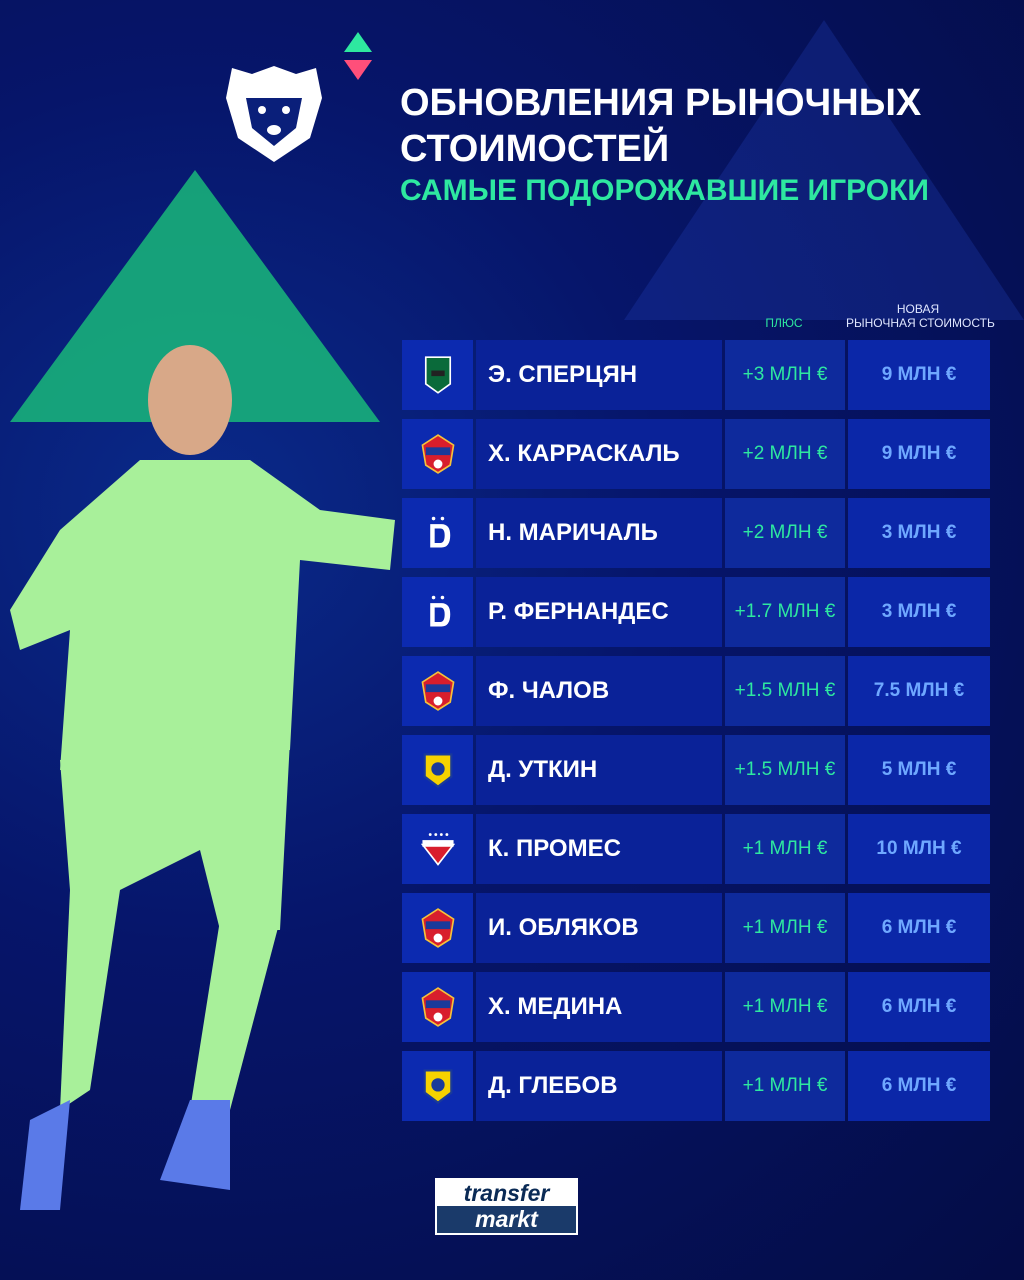  I want to click on table-row: Н. МАРИЧАЛЬ +2 МЛН € 3 МЛН €, so click(696, 533).